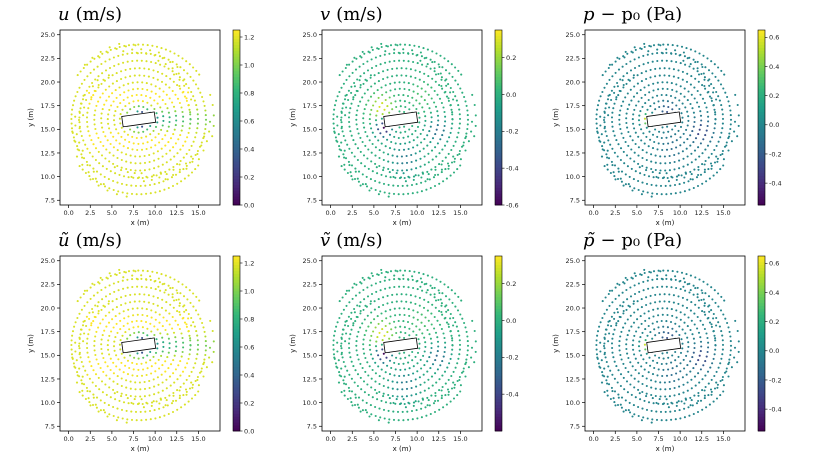  Describe the element at coordinates (310, 261) in the screenshot. I see `y-tick-label: 25.0` at that location.